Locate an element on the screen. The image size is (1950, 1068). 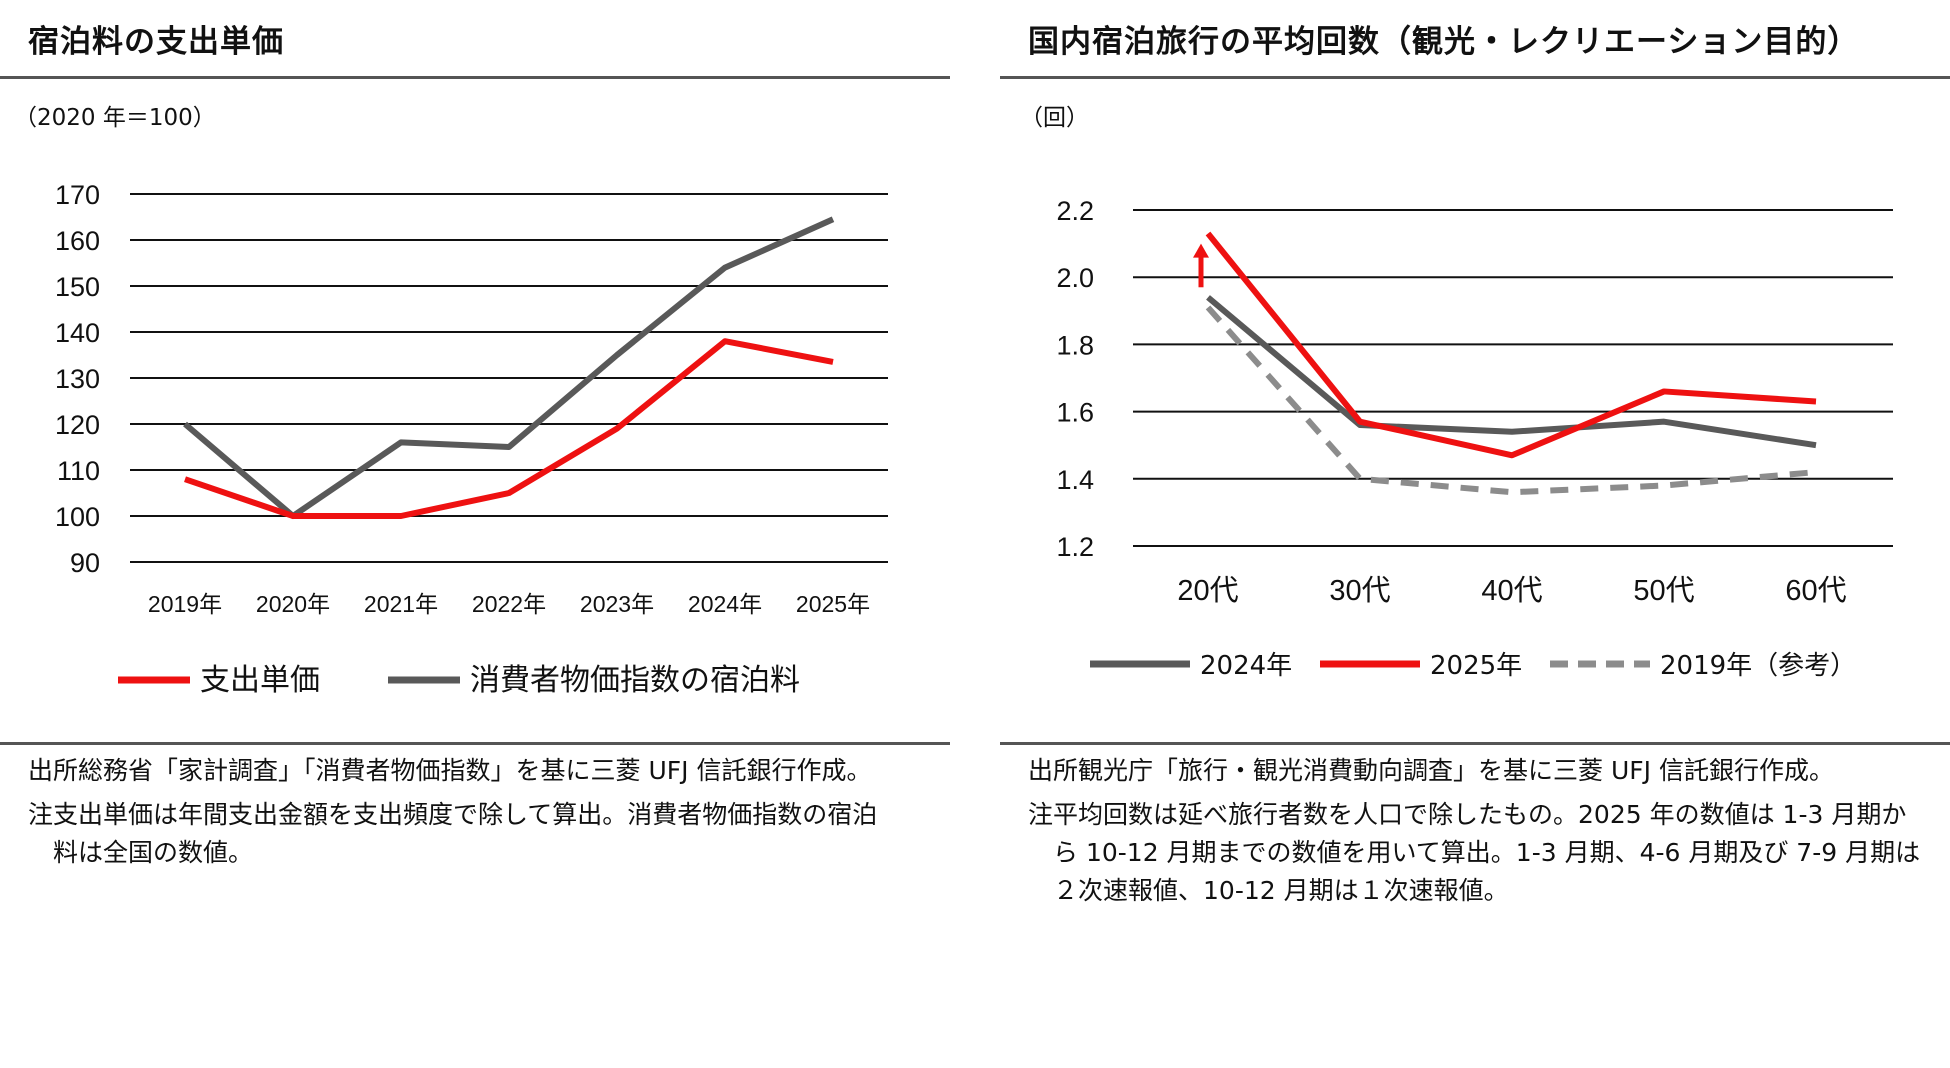
left-note-source: 出所 総務省「家計調査」「消費者物価指数」を基に三菱 UFJ 信託銀行作成。 is located at coordinates (463, 771).